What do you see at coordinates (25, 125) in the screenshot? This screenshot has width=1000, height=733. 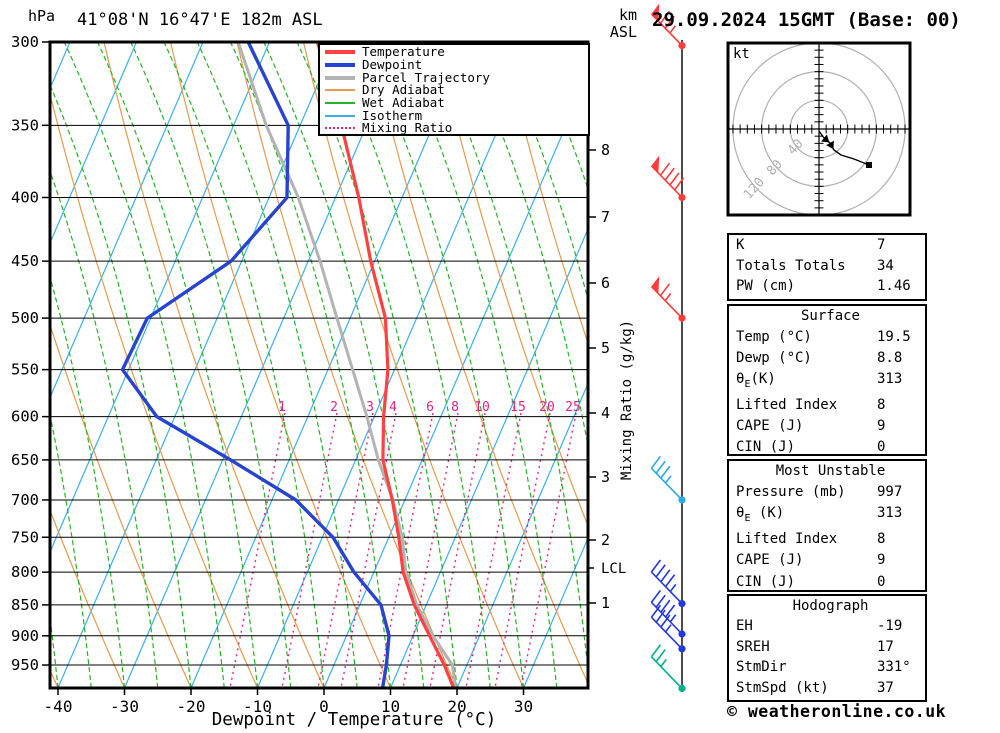 I see `pressure-tick-label: 350` at bounding box center [25, 125].